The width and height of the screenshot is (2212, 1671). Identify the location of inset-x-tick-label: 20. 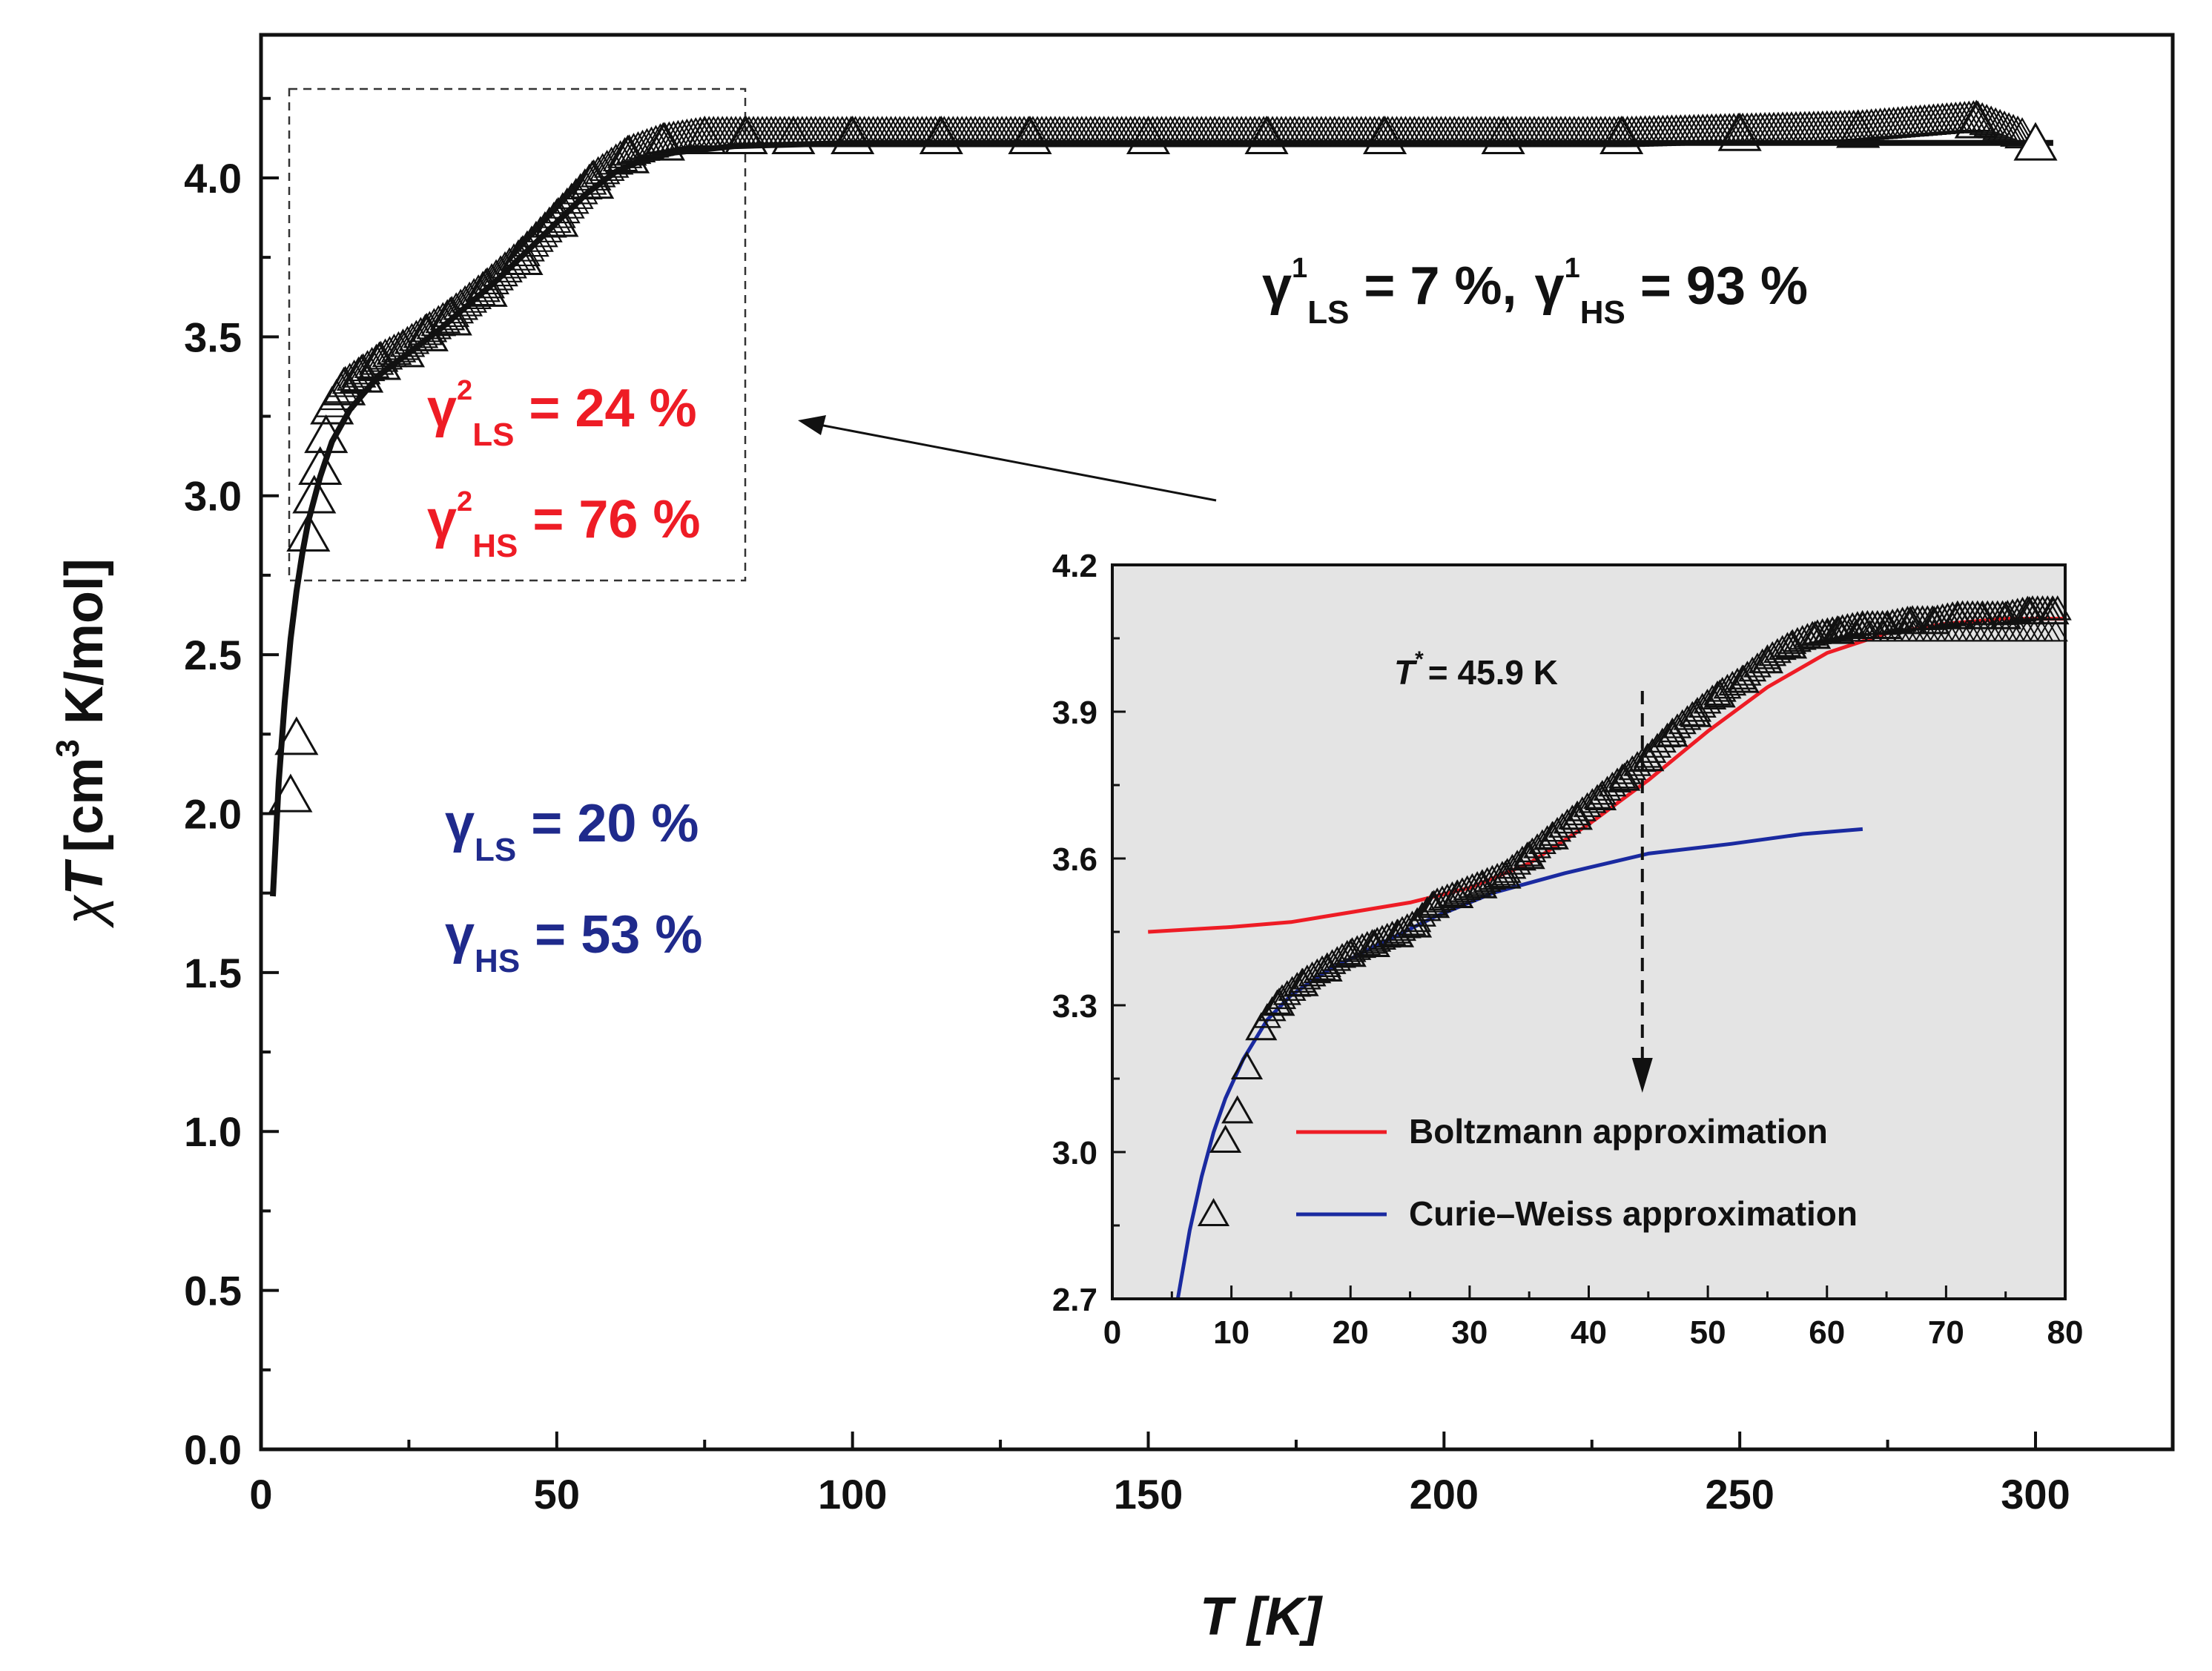
(1351, 1332).